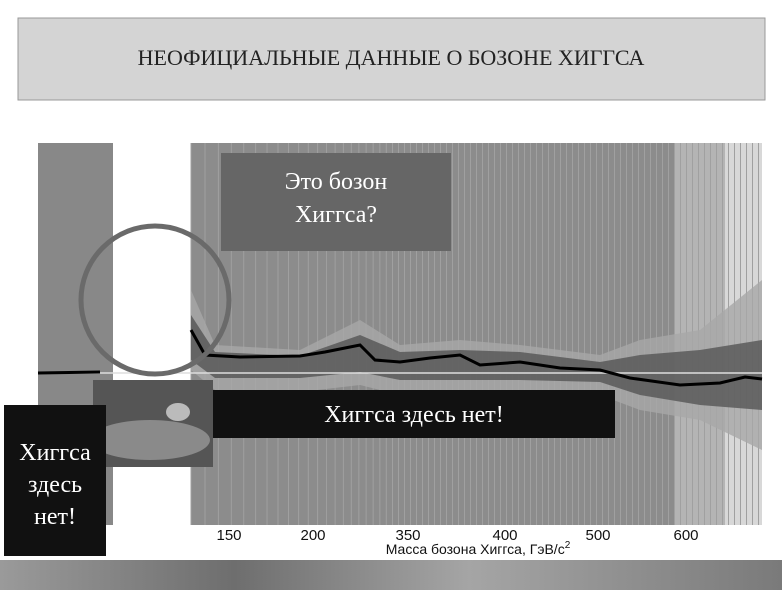 This screenshot has height=590, width=782. I want to click on x-tick-label: 200, so click(312, 535).